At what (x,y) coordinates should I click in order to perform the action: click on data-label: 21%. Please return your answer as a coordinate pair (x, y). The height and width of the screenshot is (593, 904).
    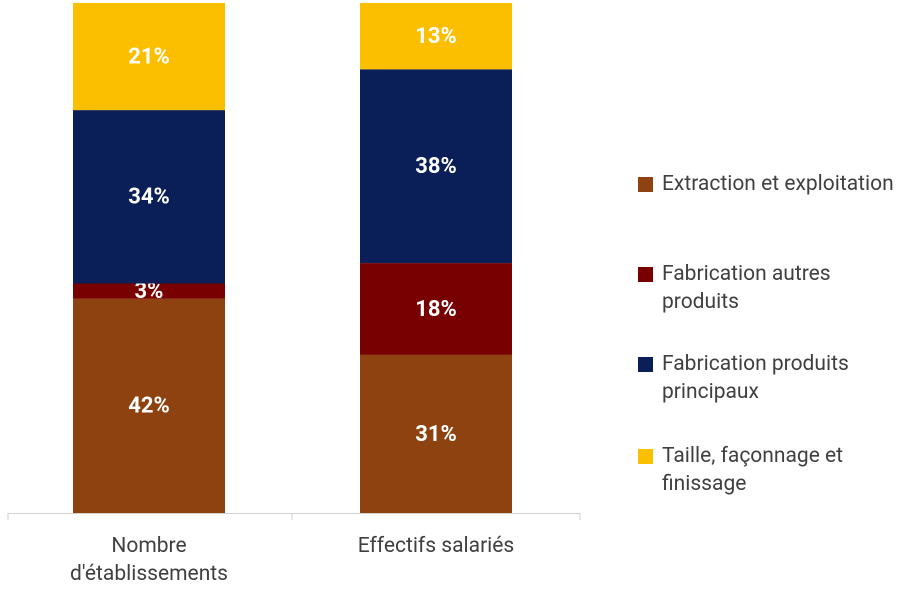
    Looking at the image, I should click on (149, 56).